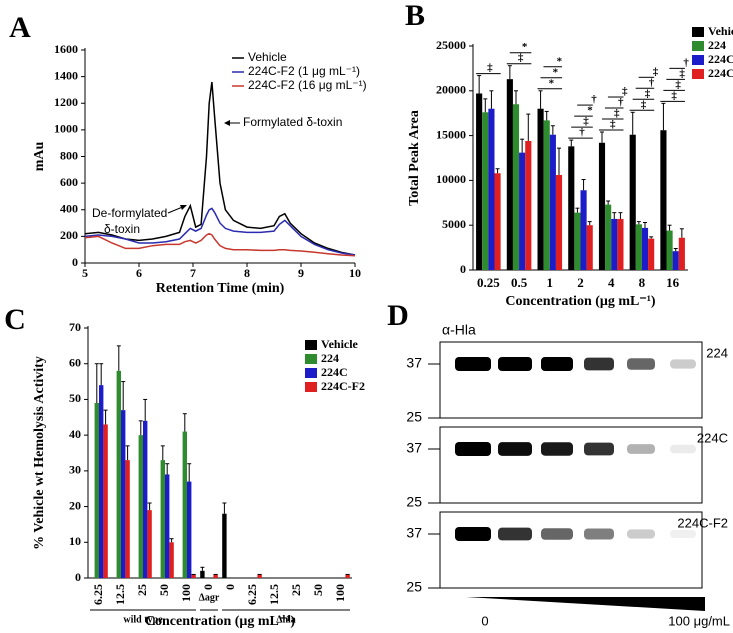 Image resolution: width=733 pixels, height=633 pixels. What do you see at coordinates (307, 85) in the screenshot?
I see `legend-label: 224C-F2 (16 μg mL⁻¹)` at bounding box center [307, 85].